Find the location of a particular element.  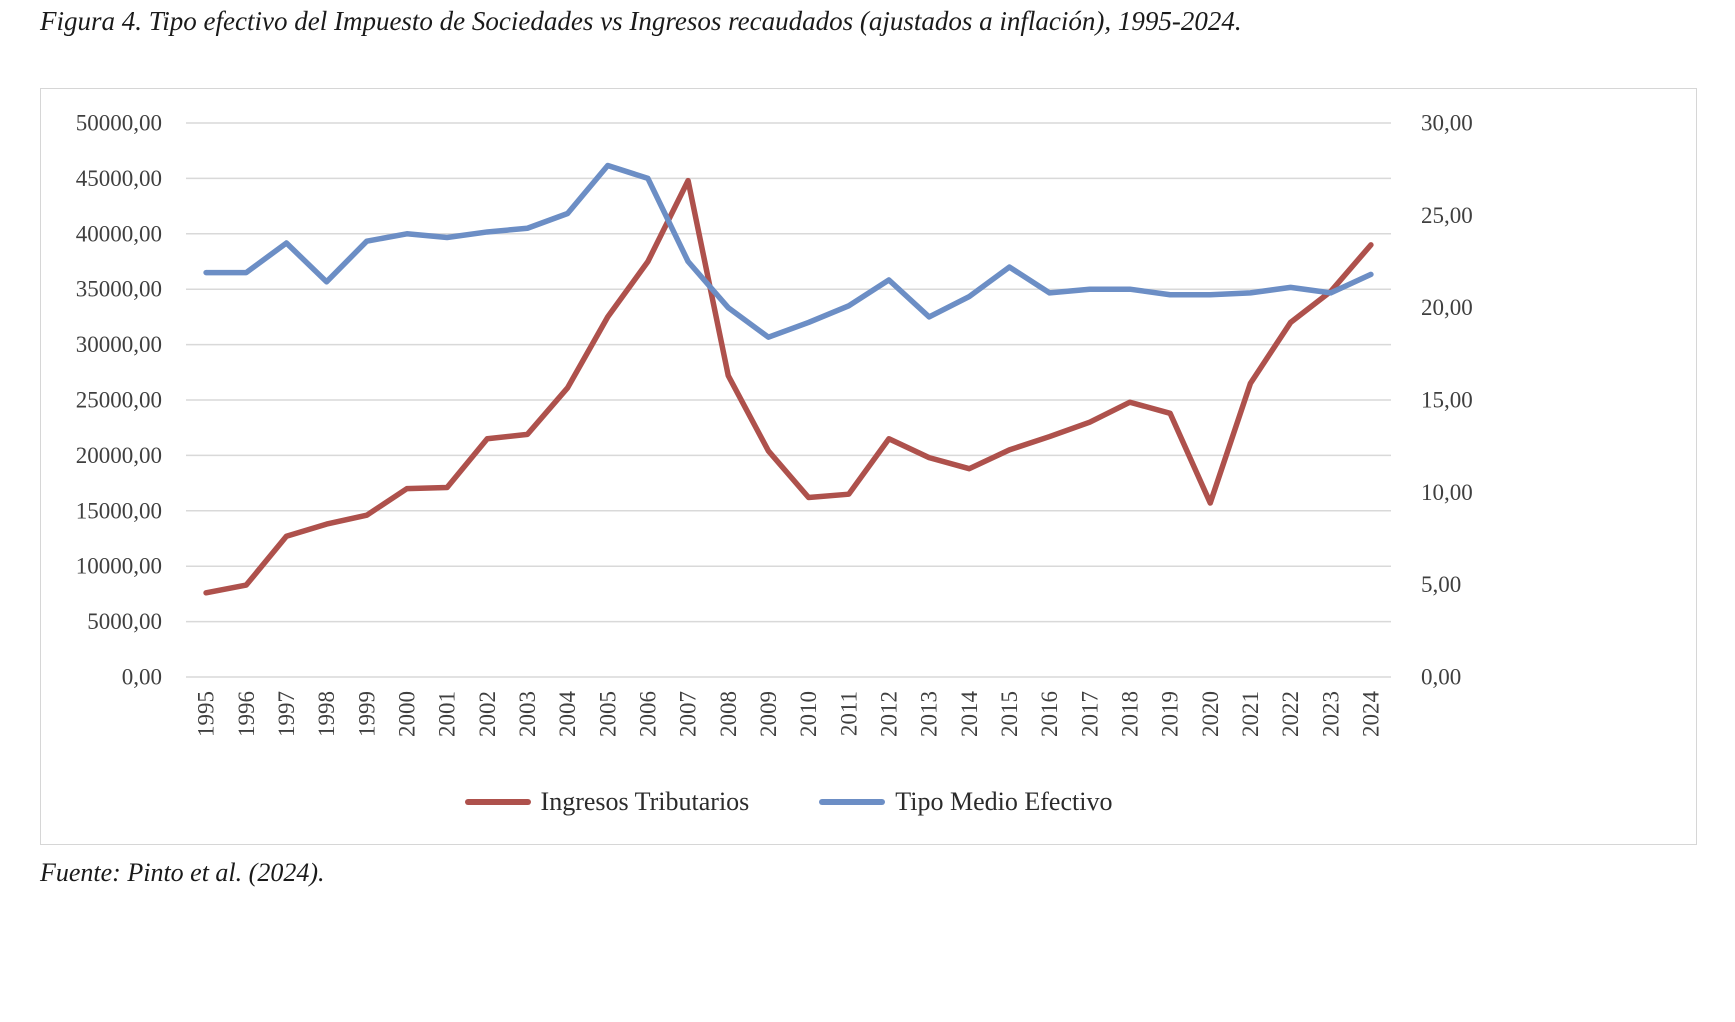

x-axis-tick-label: 2008 is located at coordinates (728, 714).